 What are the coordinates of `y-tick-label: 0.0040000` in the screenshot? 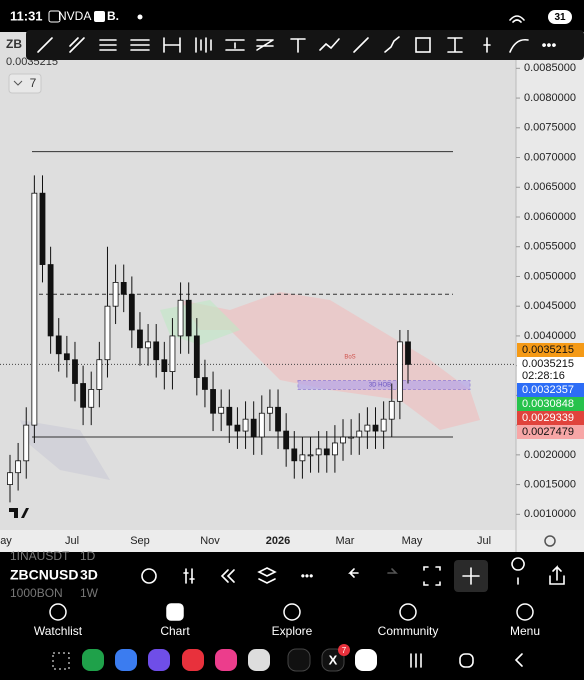 It's located at (550, 336).